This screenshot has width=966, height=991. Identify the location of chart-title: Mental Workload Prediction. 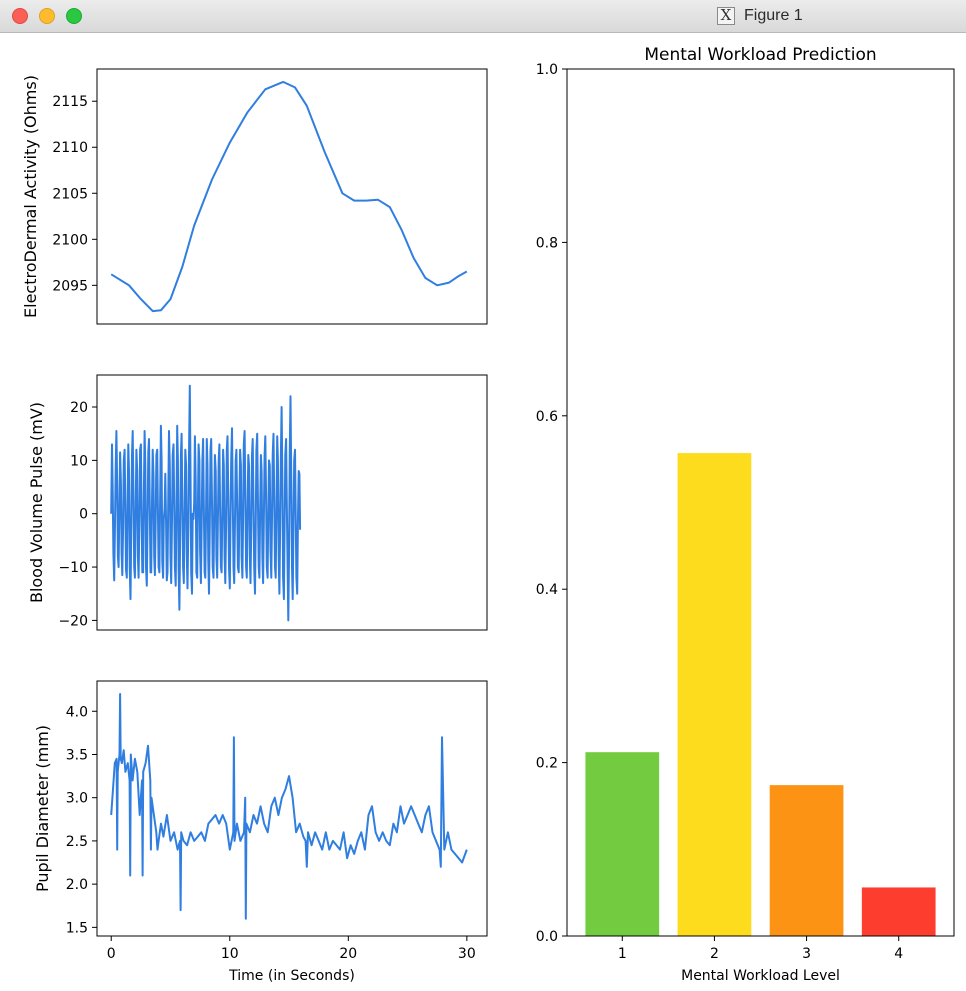
(760, 55).